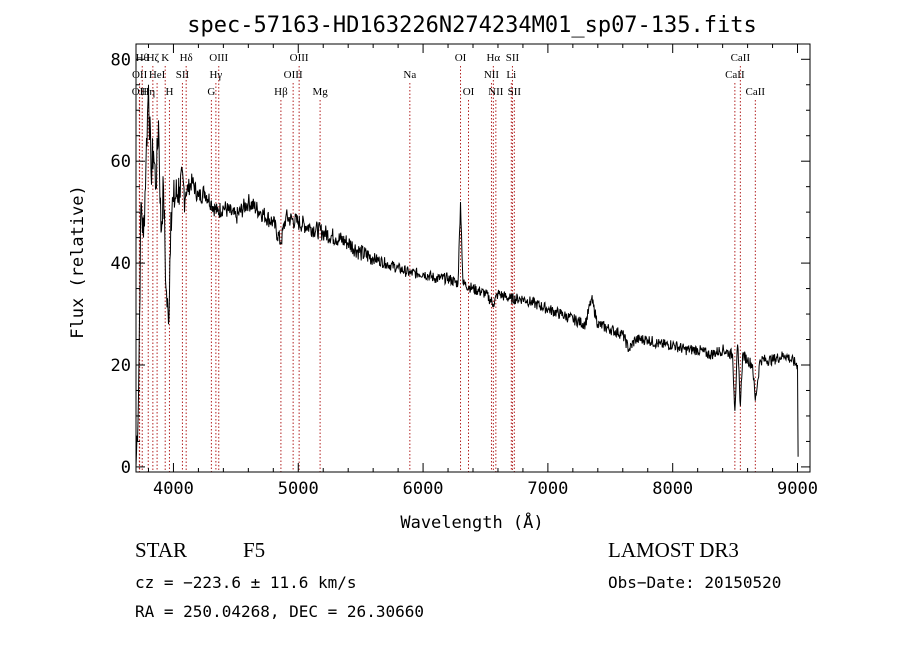 This screenshot has height=649, width=900. What do you see at coordinates (672, 489) in the screenshot?
I see `x-tick-label: 8000` at bounding box center [672, 489].